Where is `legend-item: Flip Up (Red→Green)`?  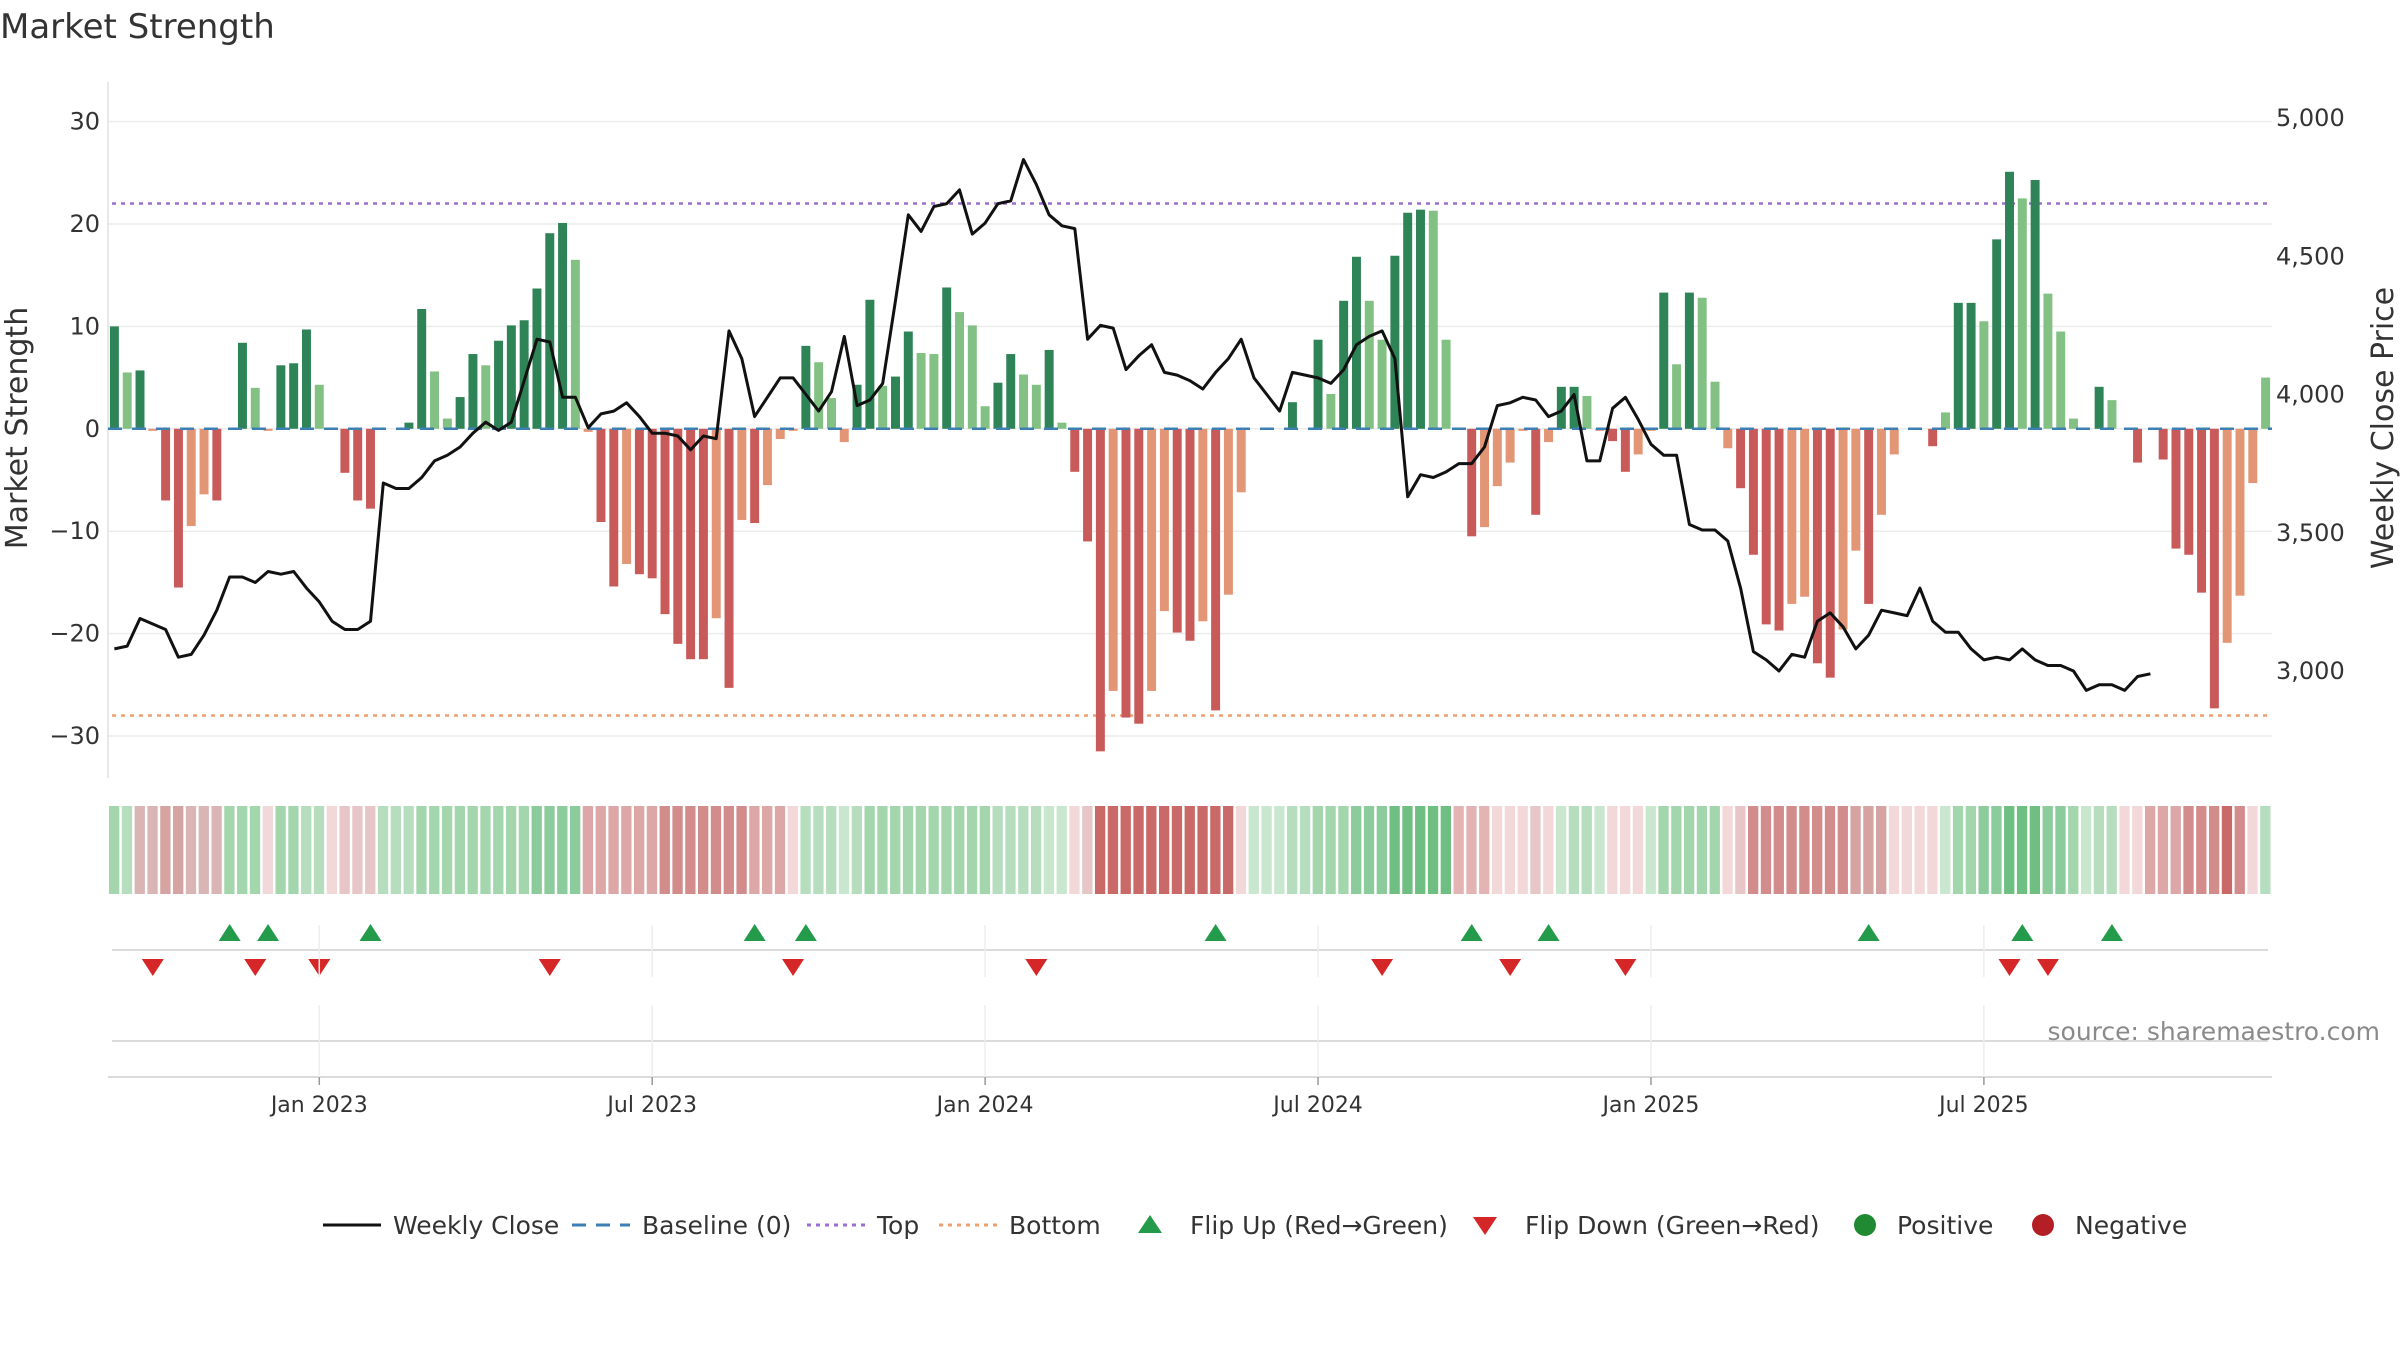
legend-item: Flip Up (Red→Green) is located at coordinates (1293, 1225).